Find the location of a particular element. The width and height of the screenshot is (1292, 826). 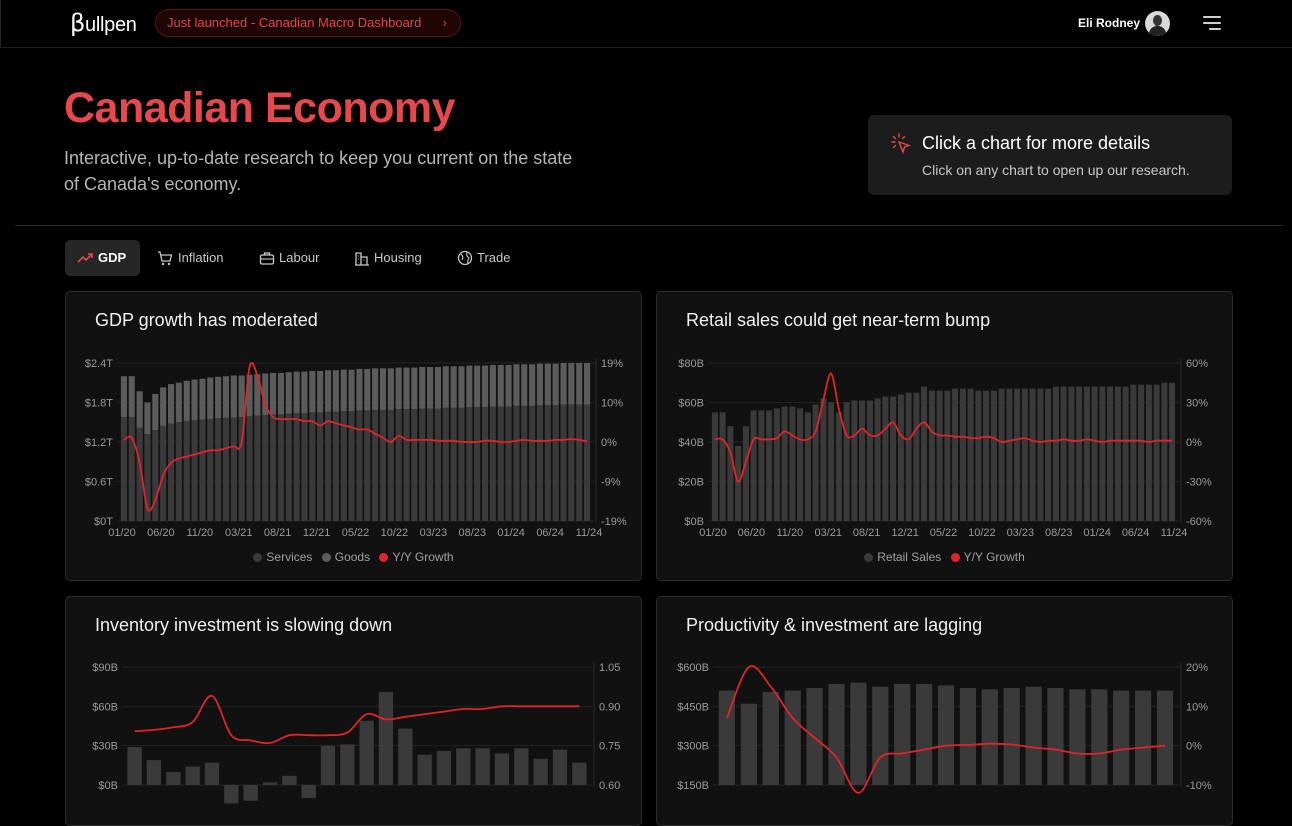

y-axis-right-tick-label: 0% is located at coordinates (609, 443).